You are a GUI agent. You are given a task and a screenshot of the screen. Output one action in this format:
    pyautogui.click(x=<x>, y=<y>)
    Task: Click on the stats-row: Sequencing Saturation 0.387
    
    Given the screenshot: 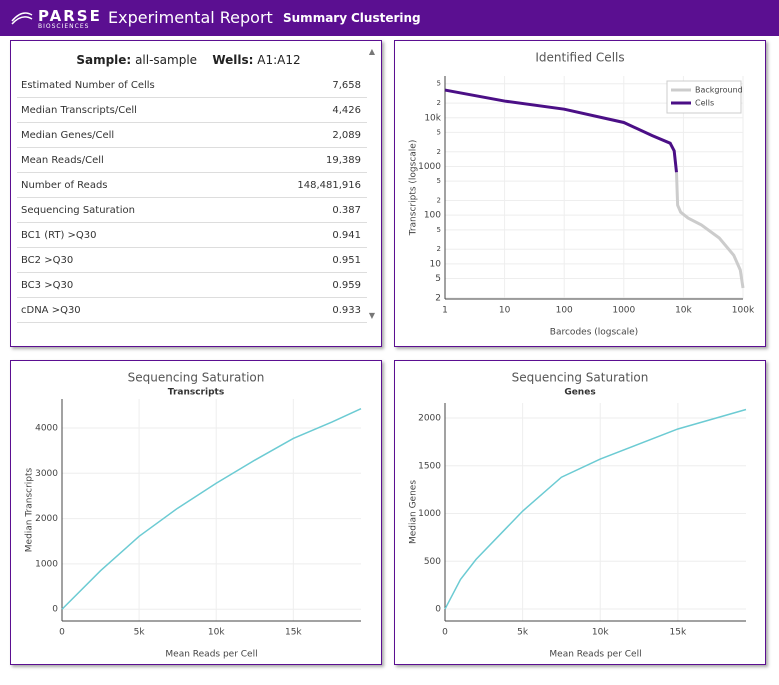 What is the action you would take?
    pyautogui.click(x=192, y=210)
    